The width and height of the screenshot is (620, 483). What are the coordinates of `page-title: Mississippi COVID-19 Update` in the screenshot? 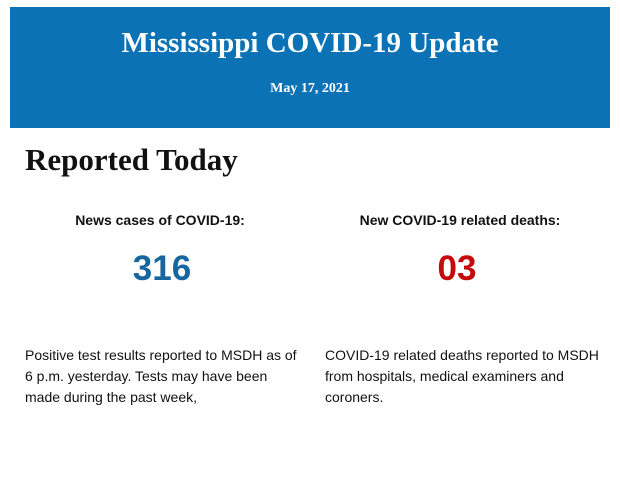 It's located at (310, 43).